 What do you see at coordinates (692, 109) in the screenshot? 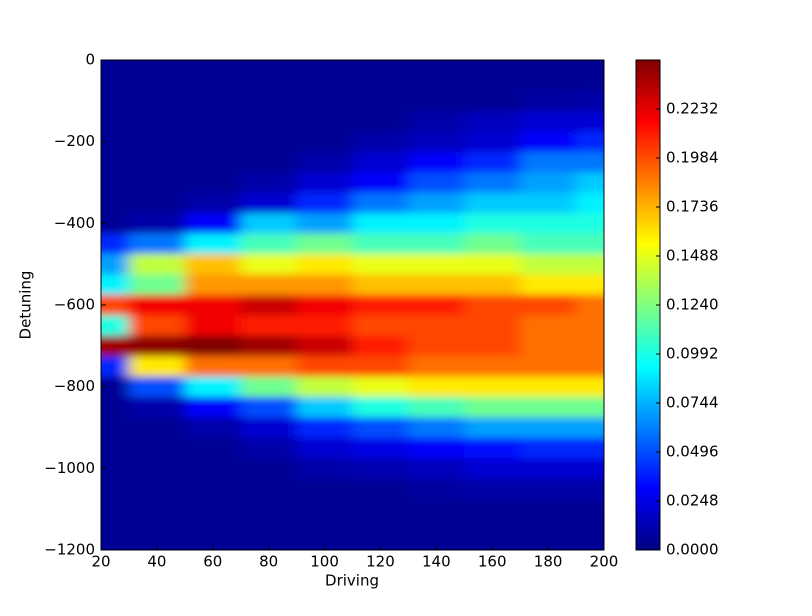
I see `colorbar-tick-label: 0.2232` at bounding box center [692, 109].